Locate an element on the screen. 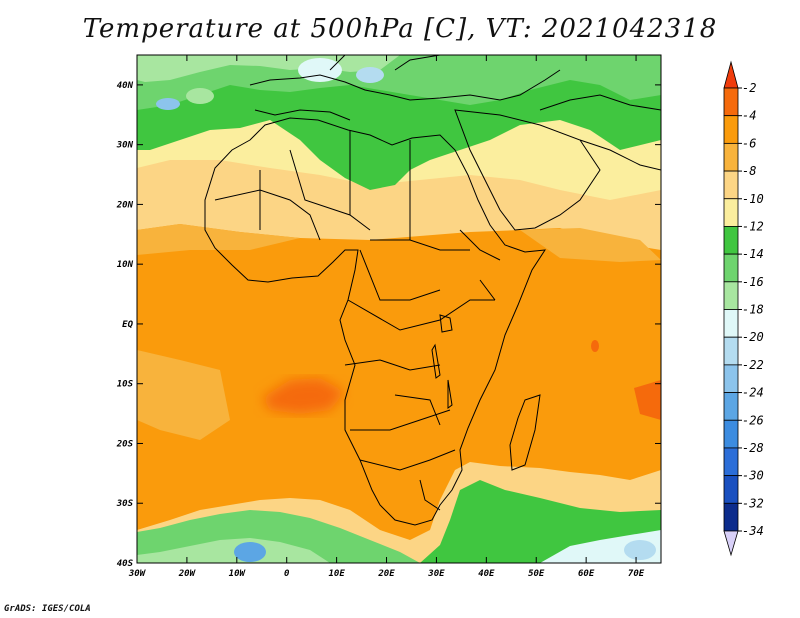  colorbar-label: -14 is located at coordinates (753, 254).